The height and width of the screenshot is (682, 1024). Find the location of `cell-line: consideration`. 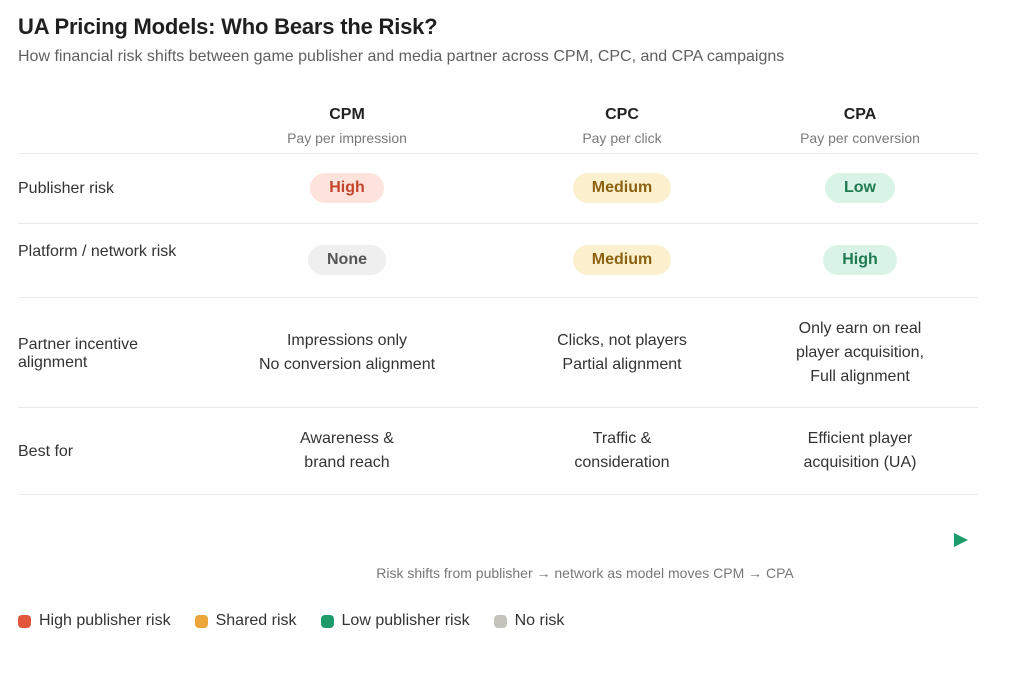

cell-line: consideration is located at coordinates (622, 462).